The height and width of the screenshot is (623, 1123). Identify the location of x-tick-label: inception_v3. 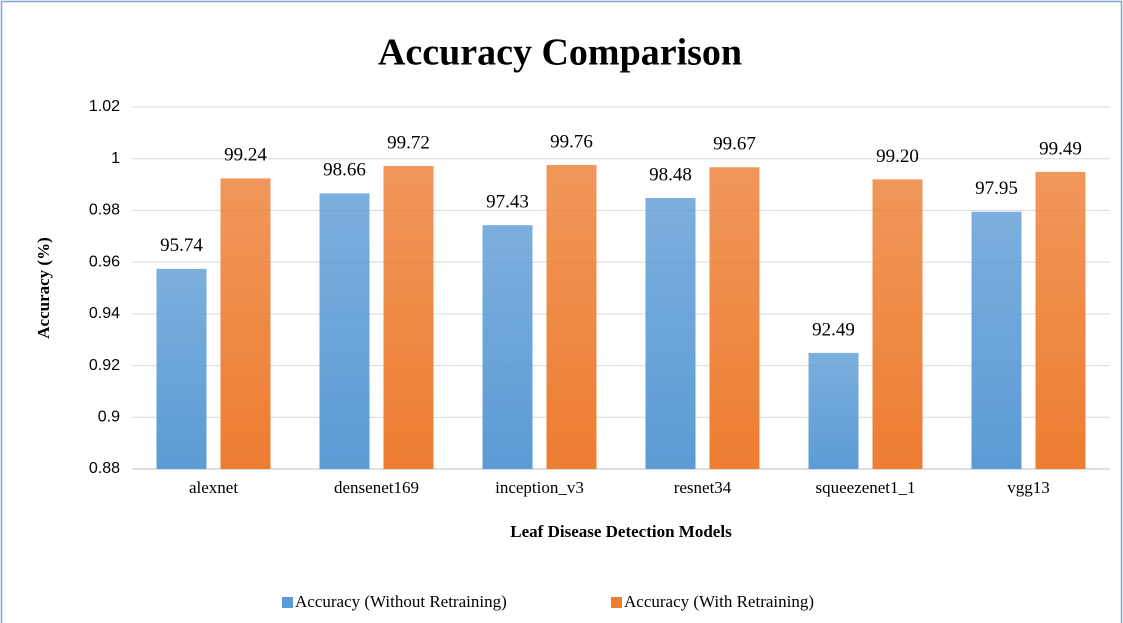
(539, 487).